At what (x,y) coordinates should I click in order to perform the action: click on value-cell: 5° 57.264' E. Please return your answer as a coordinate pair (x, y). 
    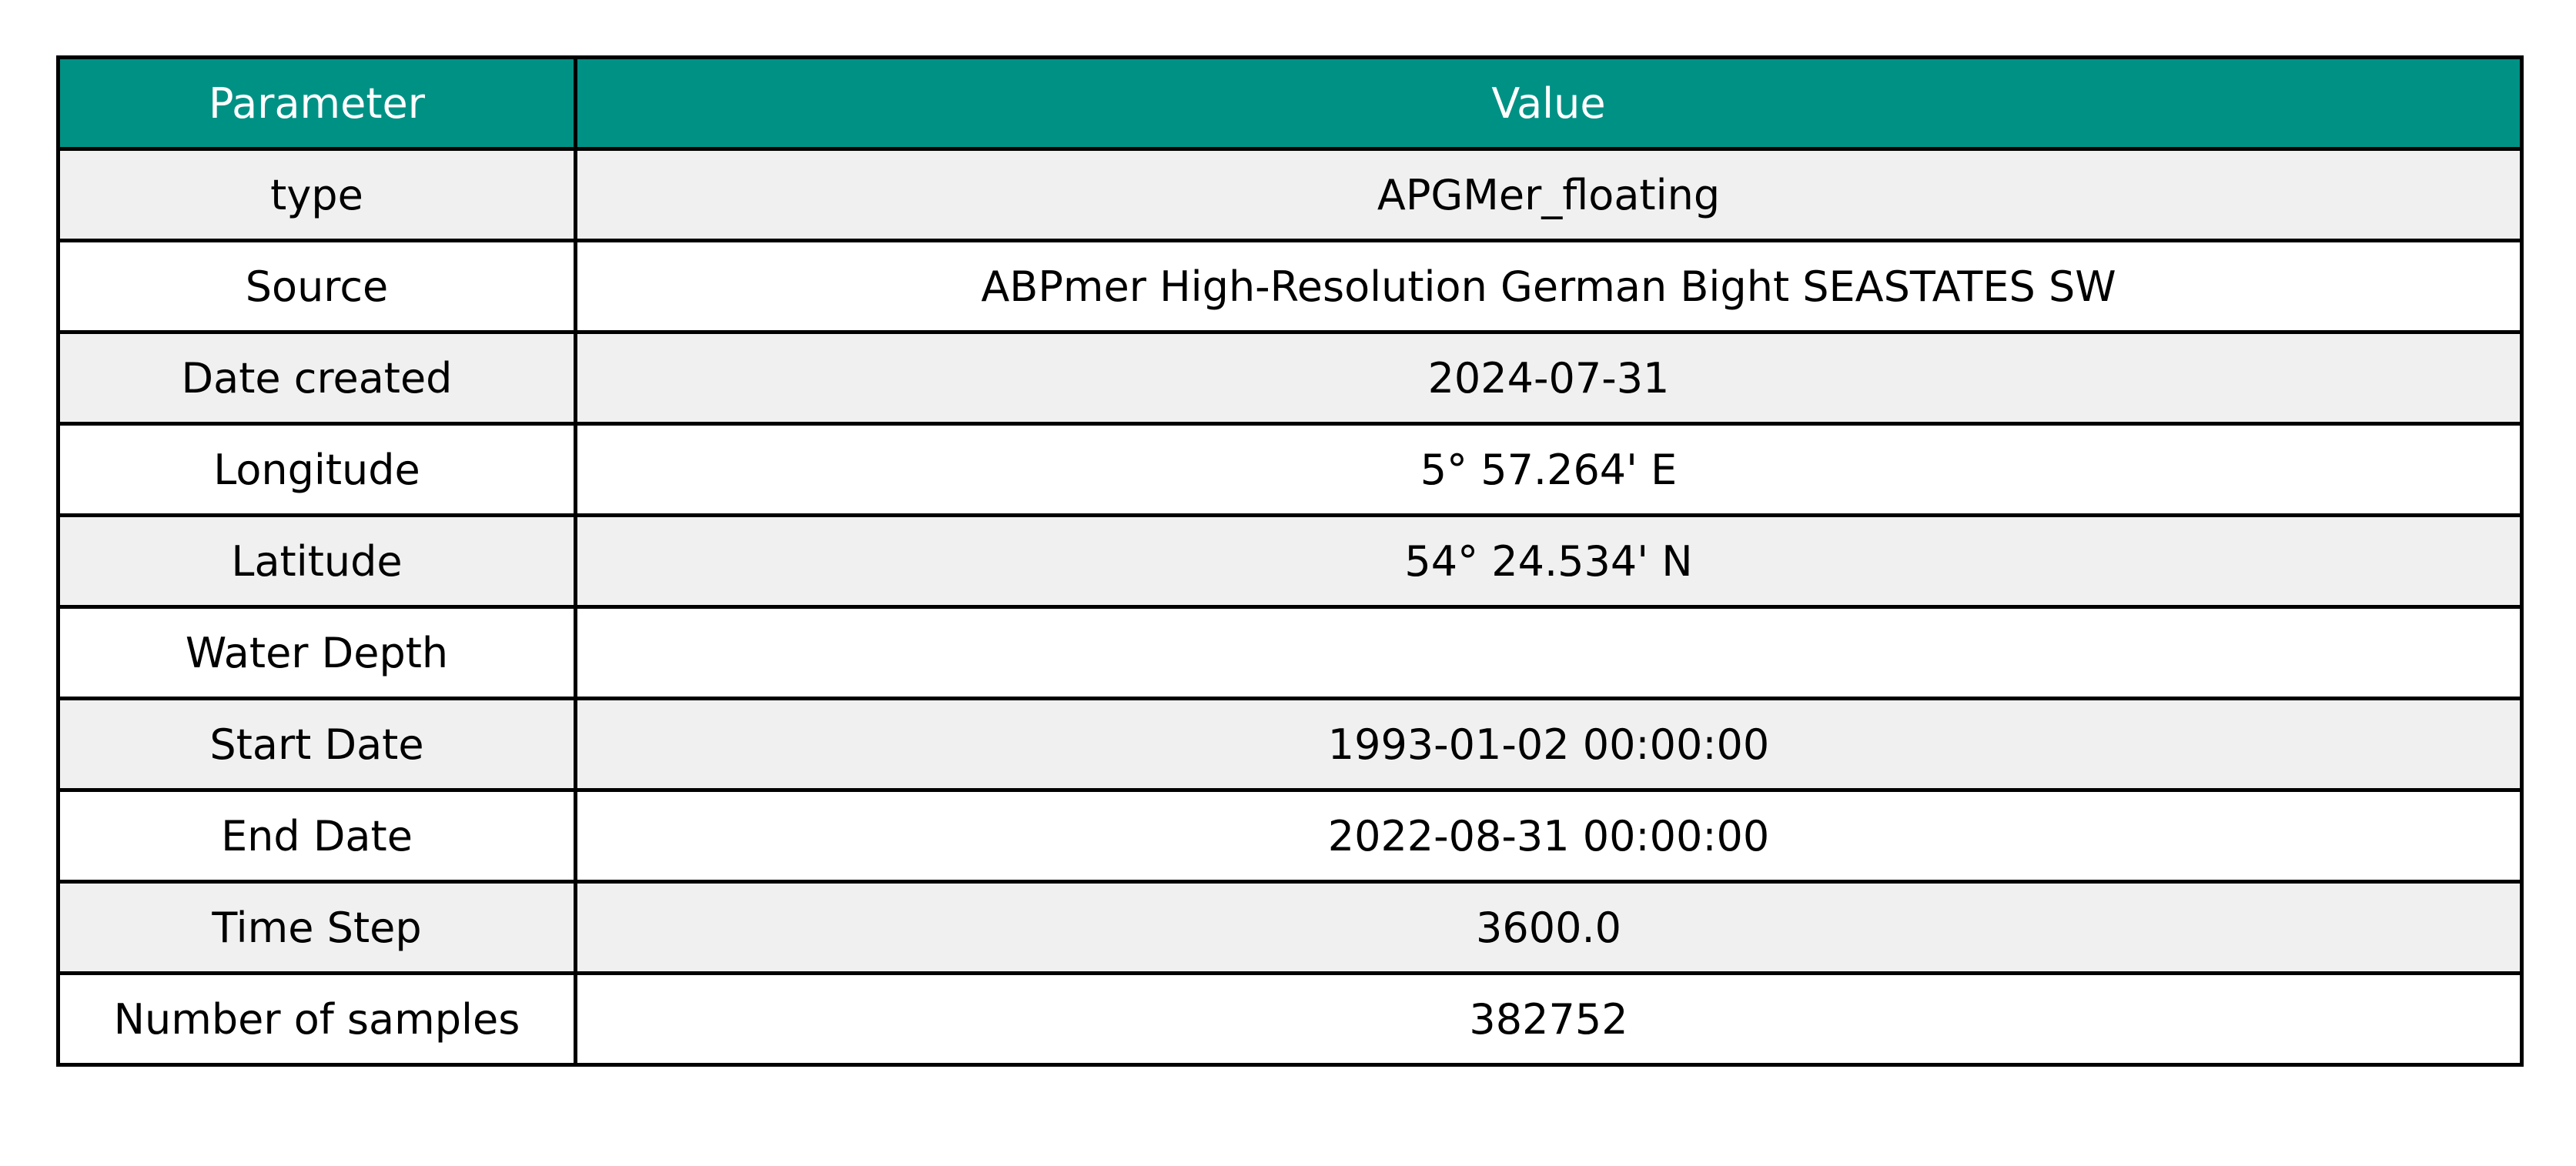
    Looking at the image, I should click on (1549, 469).